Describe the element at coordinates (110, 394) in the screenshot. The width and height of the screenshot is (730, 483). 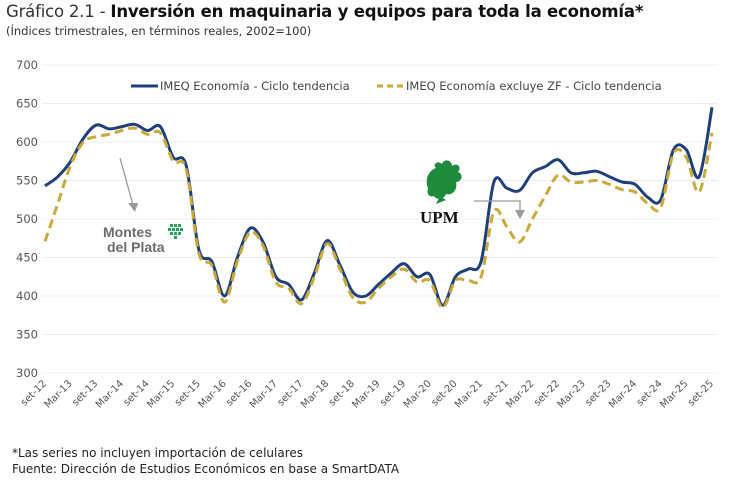
I see `x-tick-label: Mar-14` at that location.